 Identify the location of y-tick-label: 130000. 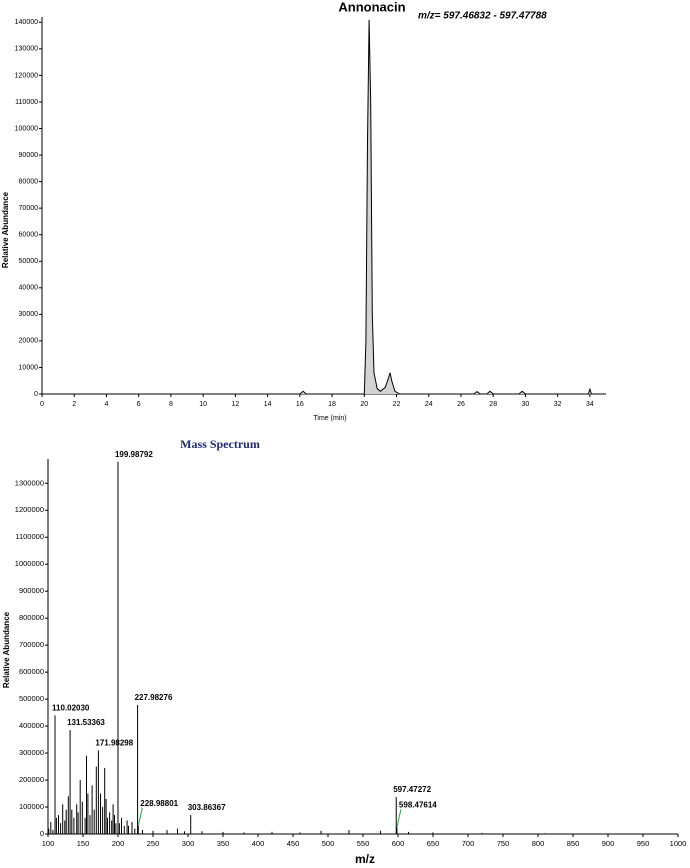
(26, 49).